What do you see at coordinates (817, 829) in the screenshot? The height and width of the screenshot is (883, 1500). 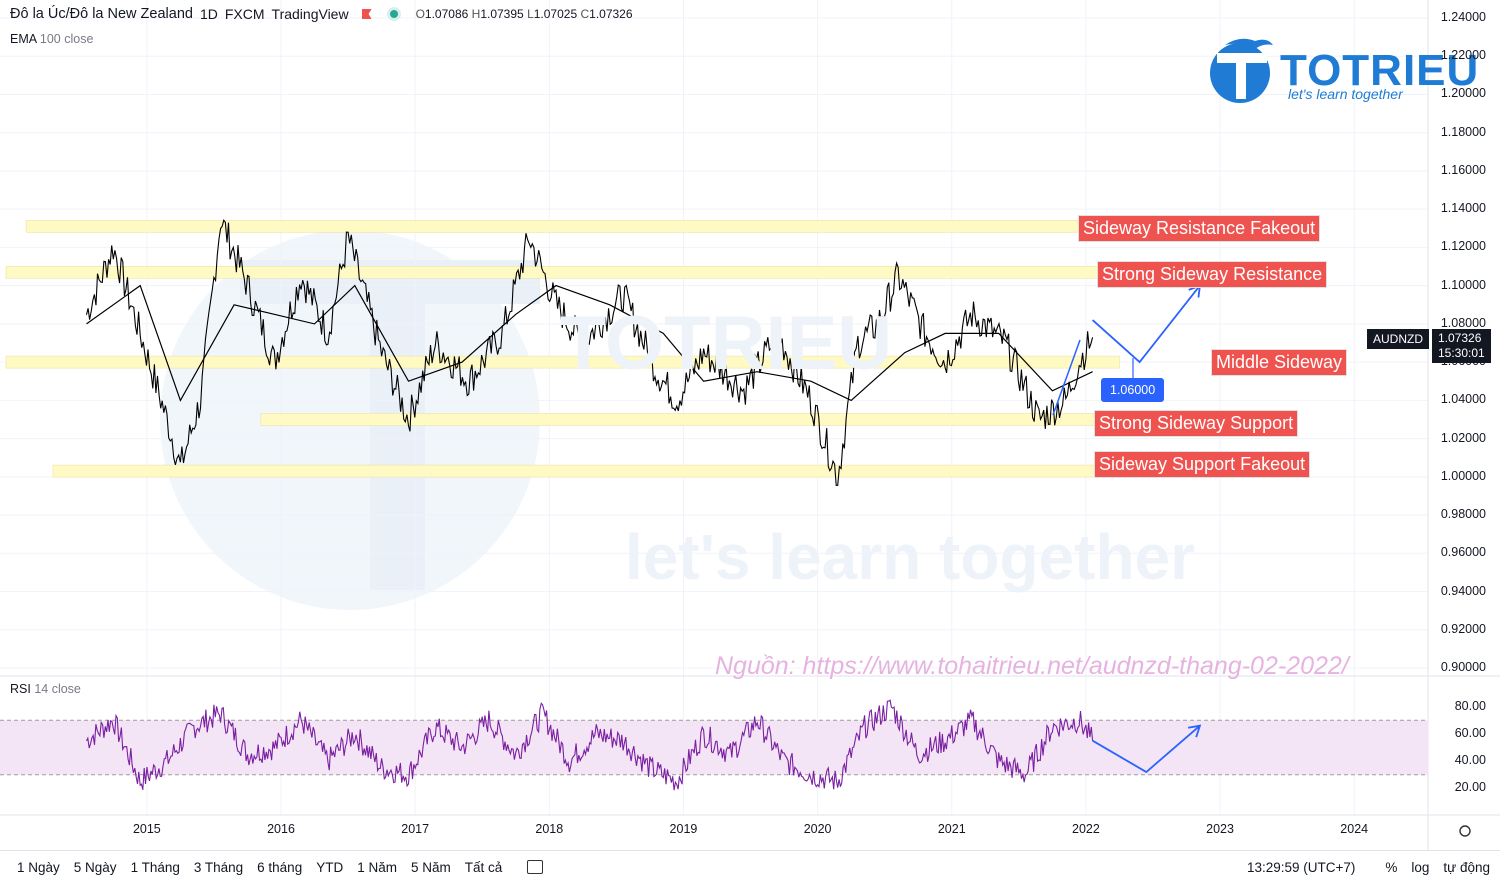 I see `time-tick-label: 2020` at bounding box center [817, 829].